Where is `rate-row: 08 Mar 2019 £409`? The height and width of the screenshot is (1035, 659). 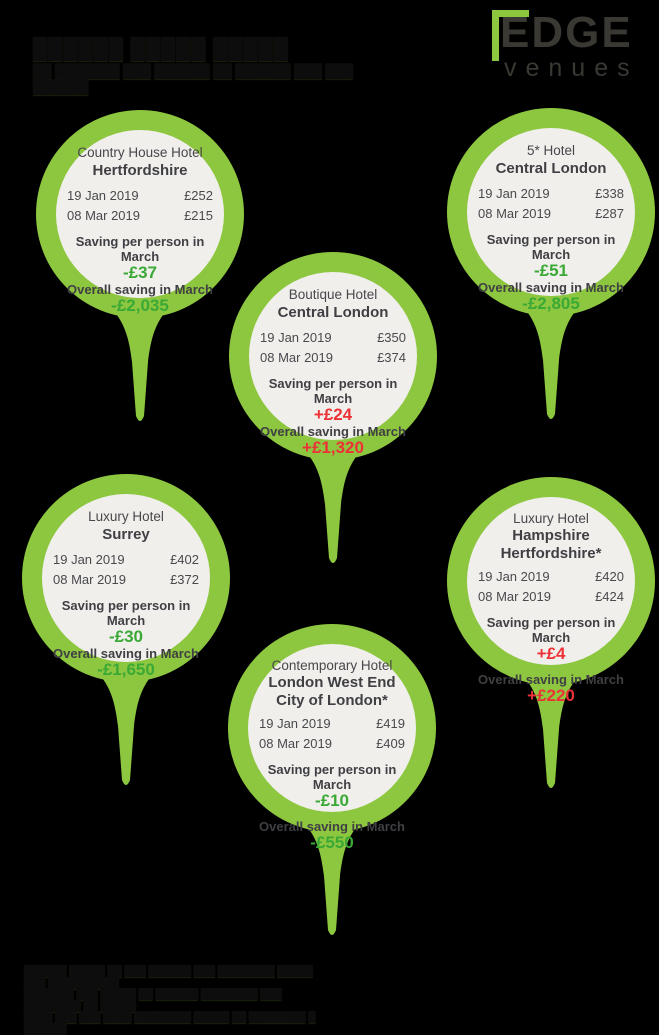 rate-row: 08 Mar 2019 £409 is located at coordinates (332, 744).